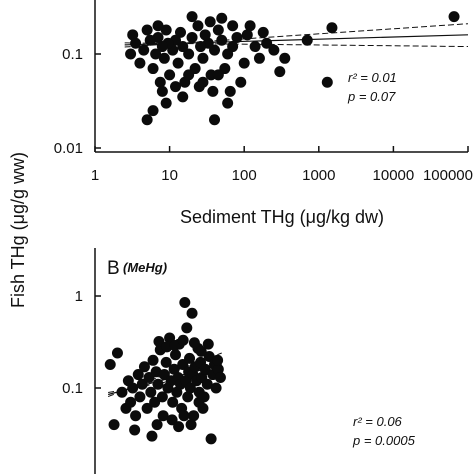  I want to click on panel-a-xlabel: Sediment THg (μg/kg dw), so click(282, 217).